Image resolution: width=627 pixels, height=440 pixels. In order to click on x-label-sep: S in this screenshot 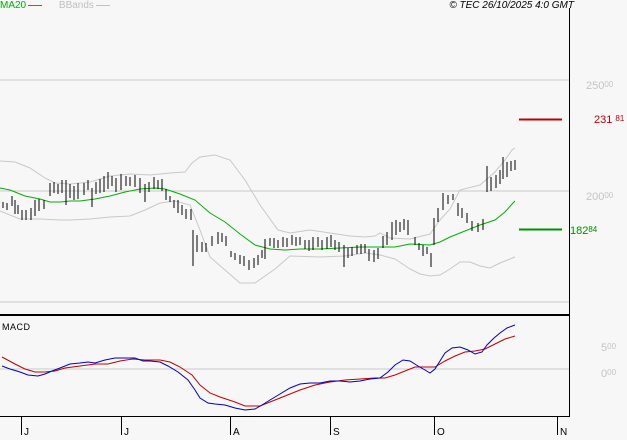, I will do `click(336, 432)`.